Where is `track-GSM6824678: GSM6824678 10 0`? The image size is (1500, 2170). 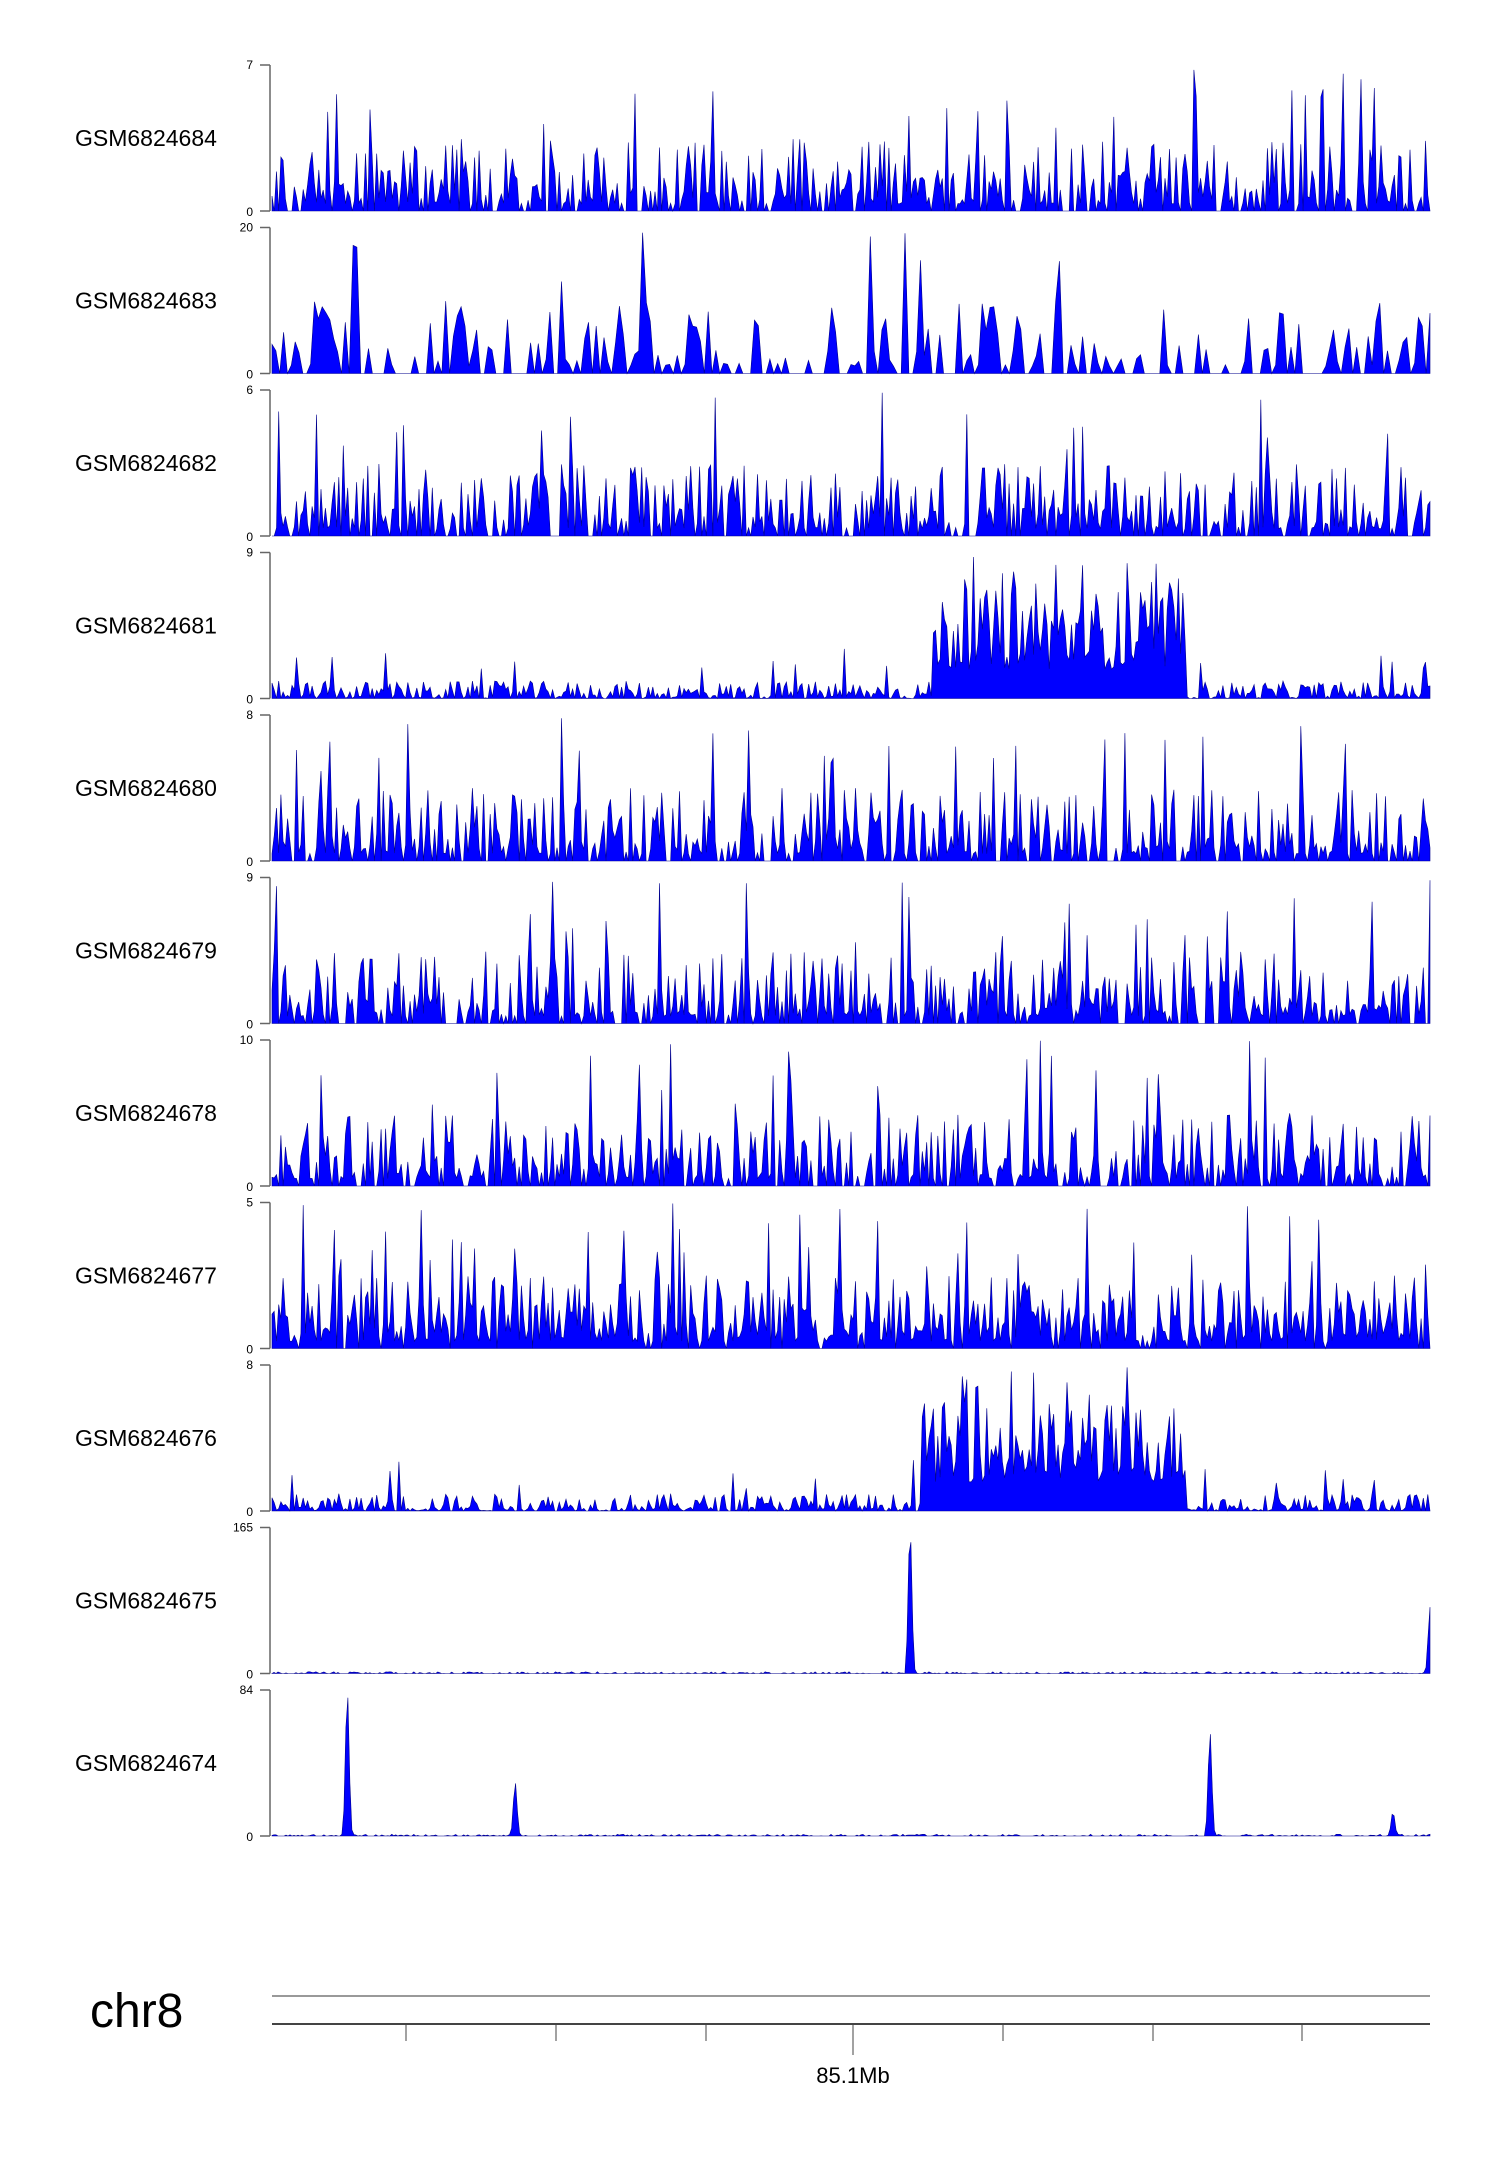
track-GSM6824678: GSM6824678 10 0 is located at coordinates (753, 1113).